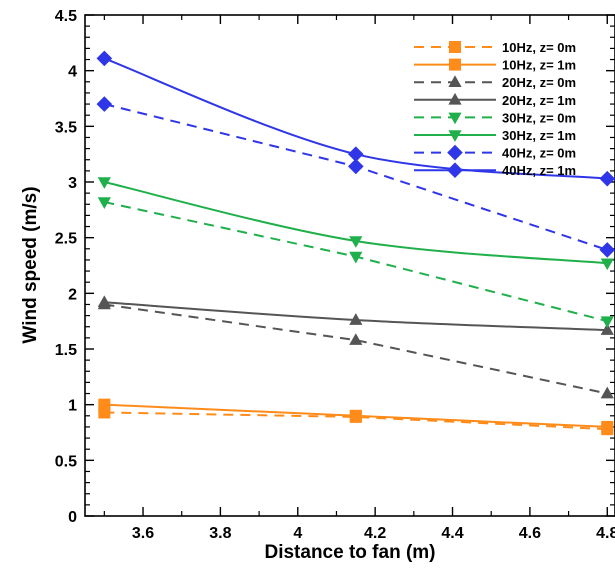  What do you see at coordinates (539, 47) in the screenshot?
I see `legend-label: 10Hz, z= 0m` at bounding box center [539, 47].